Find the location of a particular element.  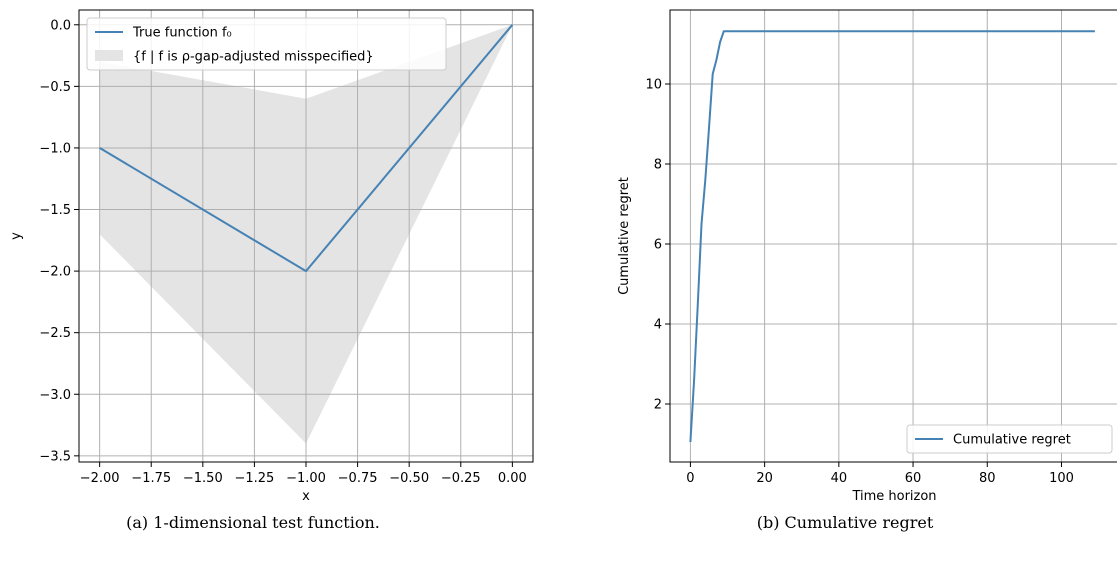

y-tick-label: 0.0 is located at coordinates (60, 25).